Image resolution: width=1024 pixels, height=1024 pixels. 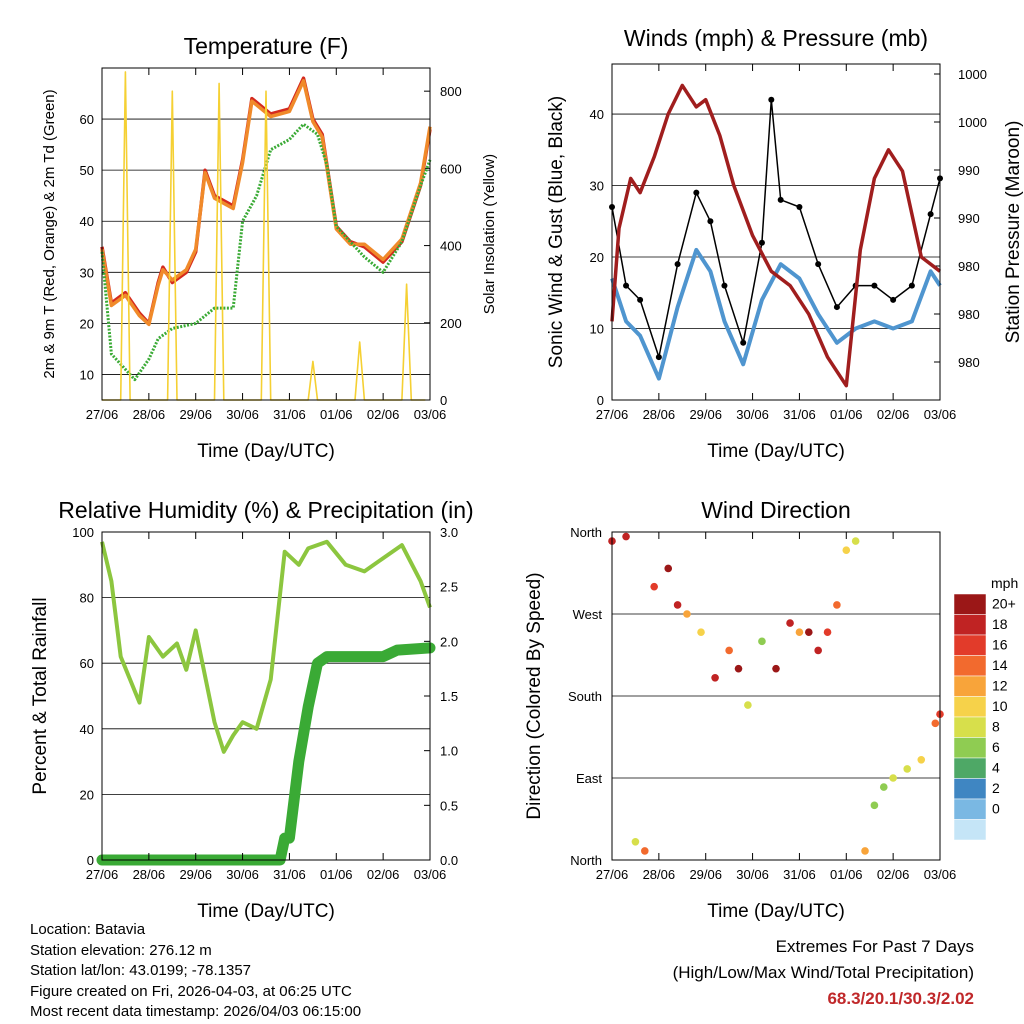 What do you see at coordinates (600, 400) in the screenshot?
I see `y-tick-label: 0` at bounding box center [600, 400].